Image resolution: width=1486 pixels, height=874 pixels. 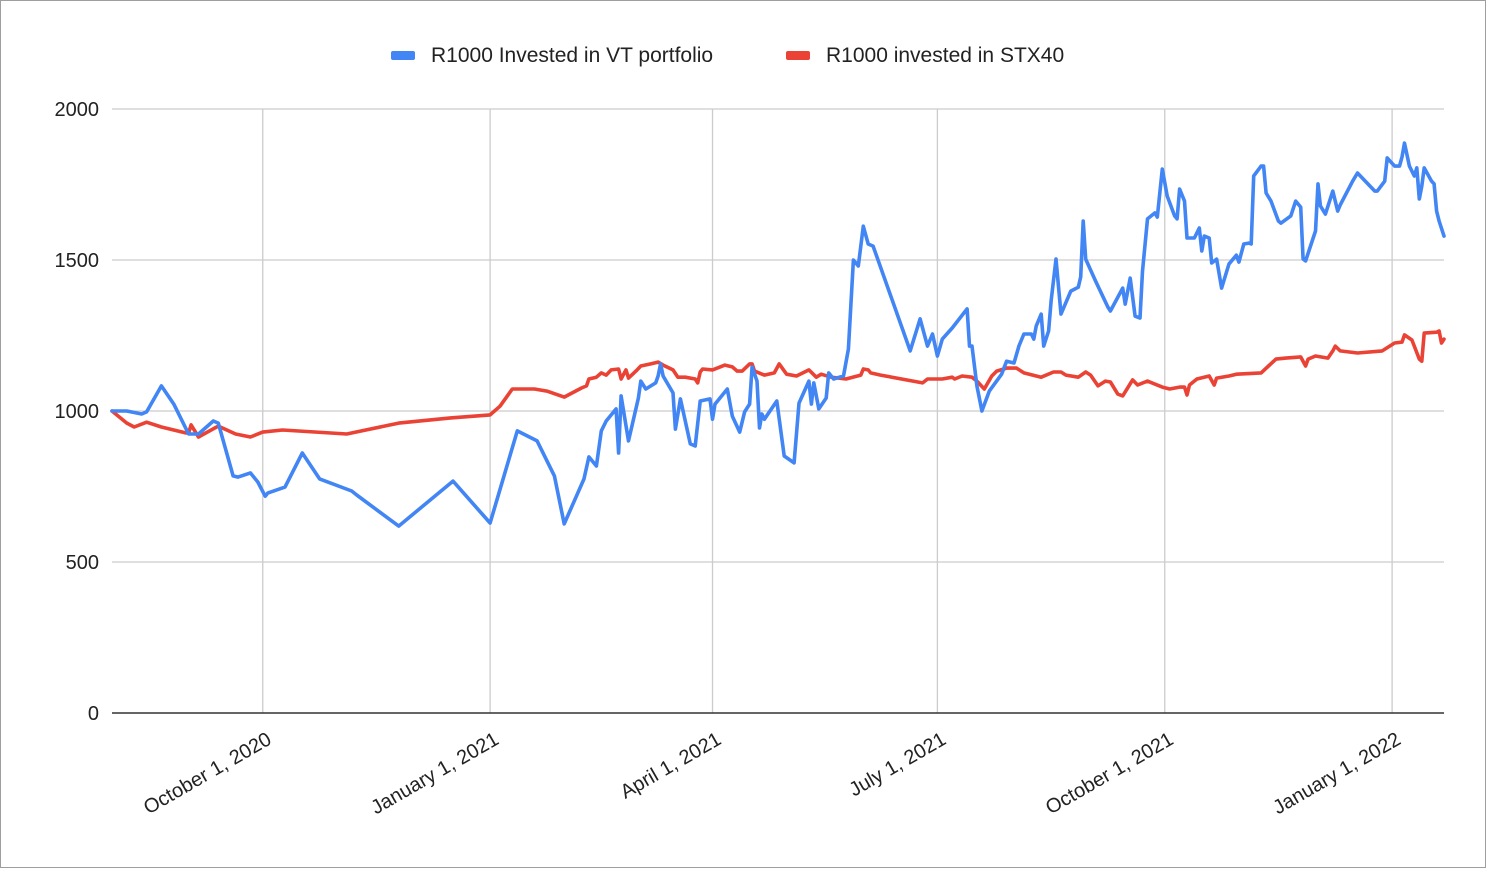 I want to click on x-tick-label: July 1, 2021, so click(x=897, y=764).